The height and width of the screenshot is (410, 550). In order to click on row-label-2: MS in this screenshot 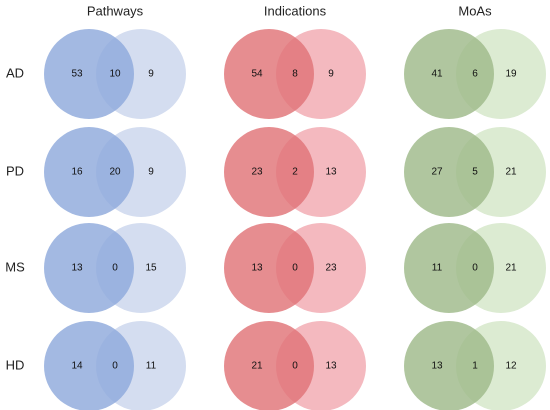, I will do `click(15, 266)`.